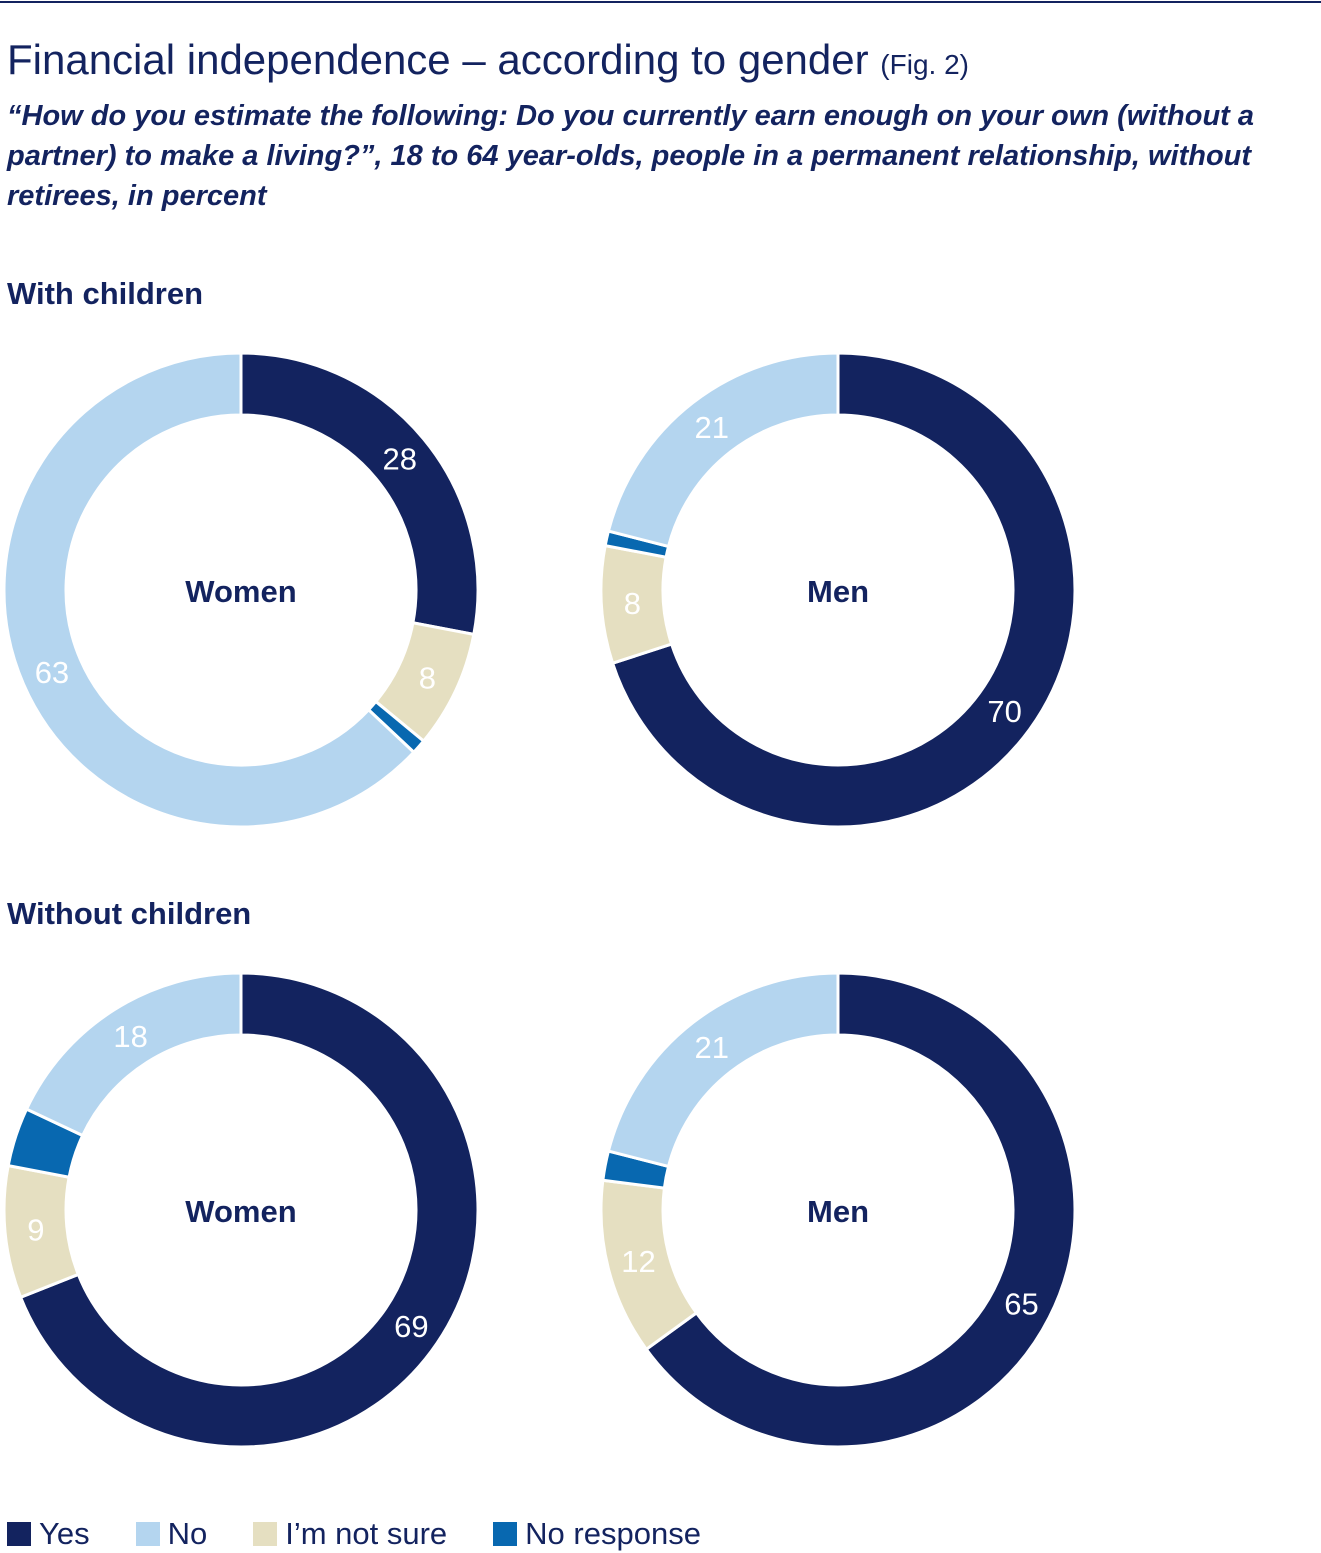 This screenshot has height=1553, width=1321. I want to click on legend: Yes No I’m not sure No response, so click(354, 1534).